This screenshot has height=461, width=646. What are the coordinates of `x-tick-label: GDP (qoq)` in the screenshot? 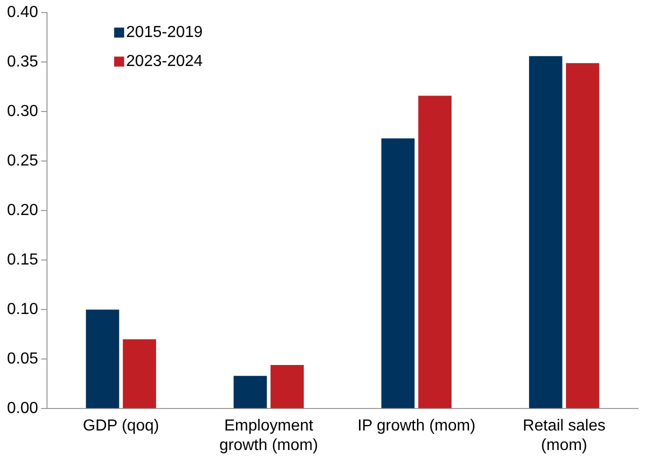 It's located at (121, 426).